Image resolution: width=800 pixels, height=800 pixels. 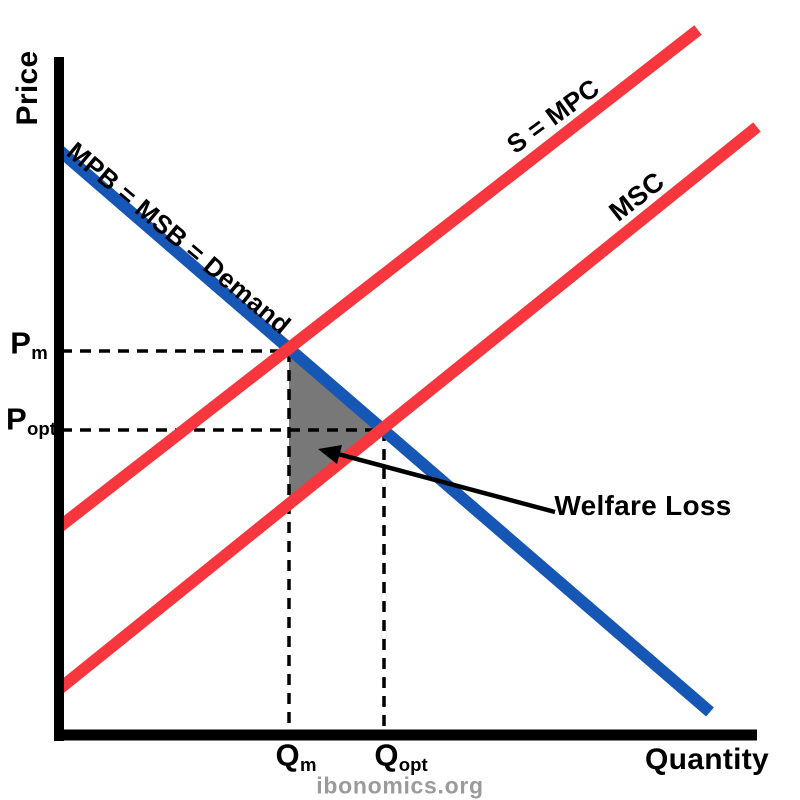 What do you see at coordinates (330, 454) in the screenshot?
I see `welfare-loss-arrowhead-icon` at bounding box center [330, 454].